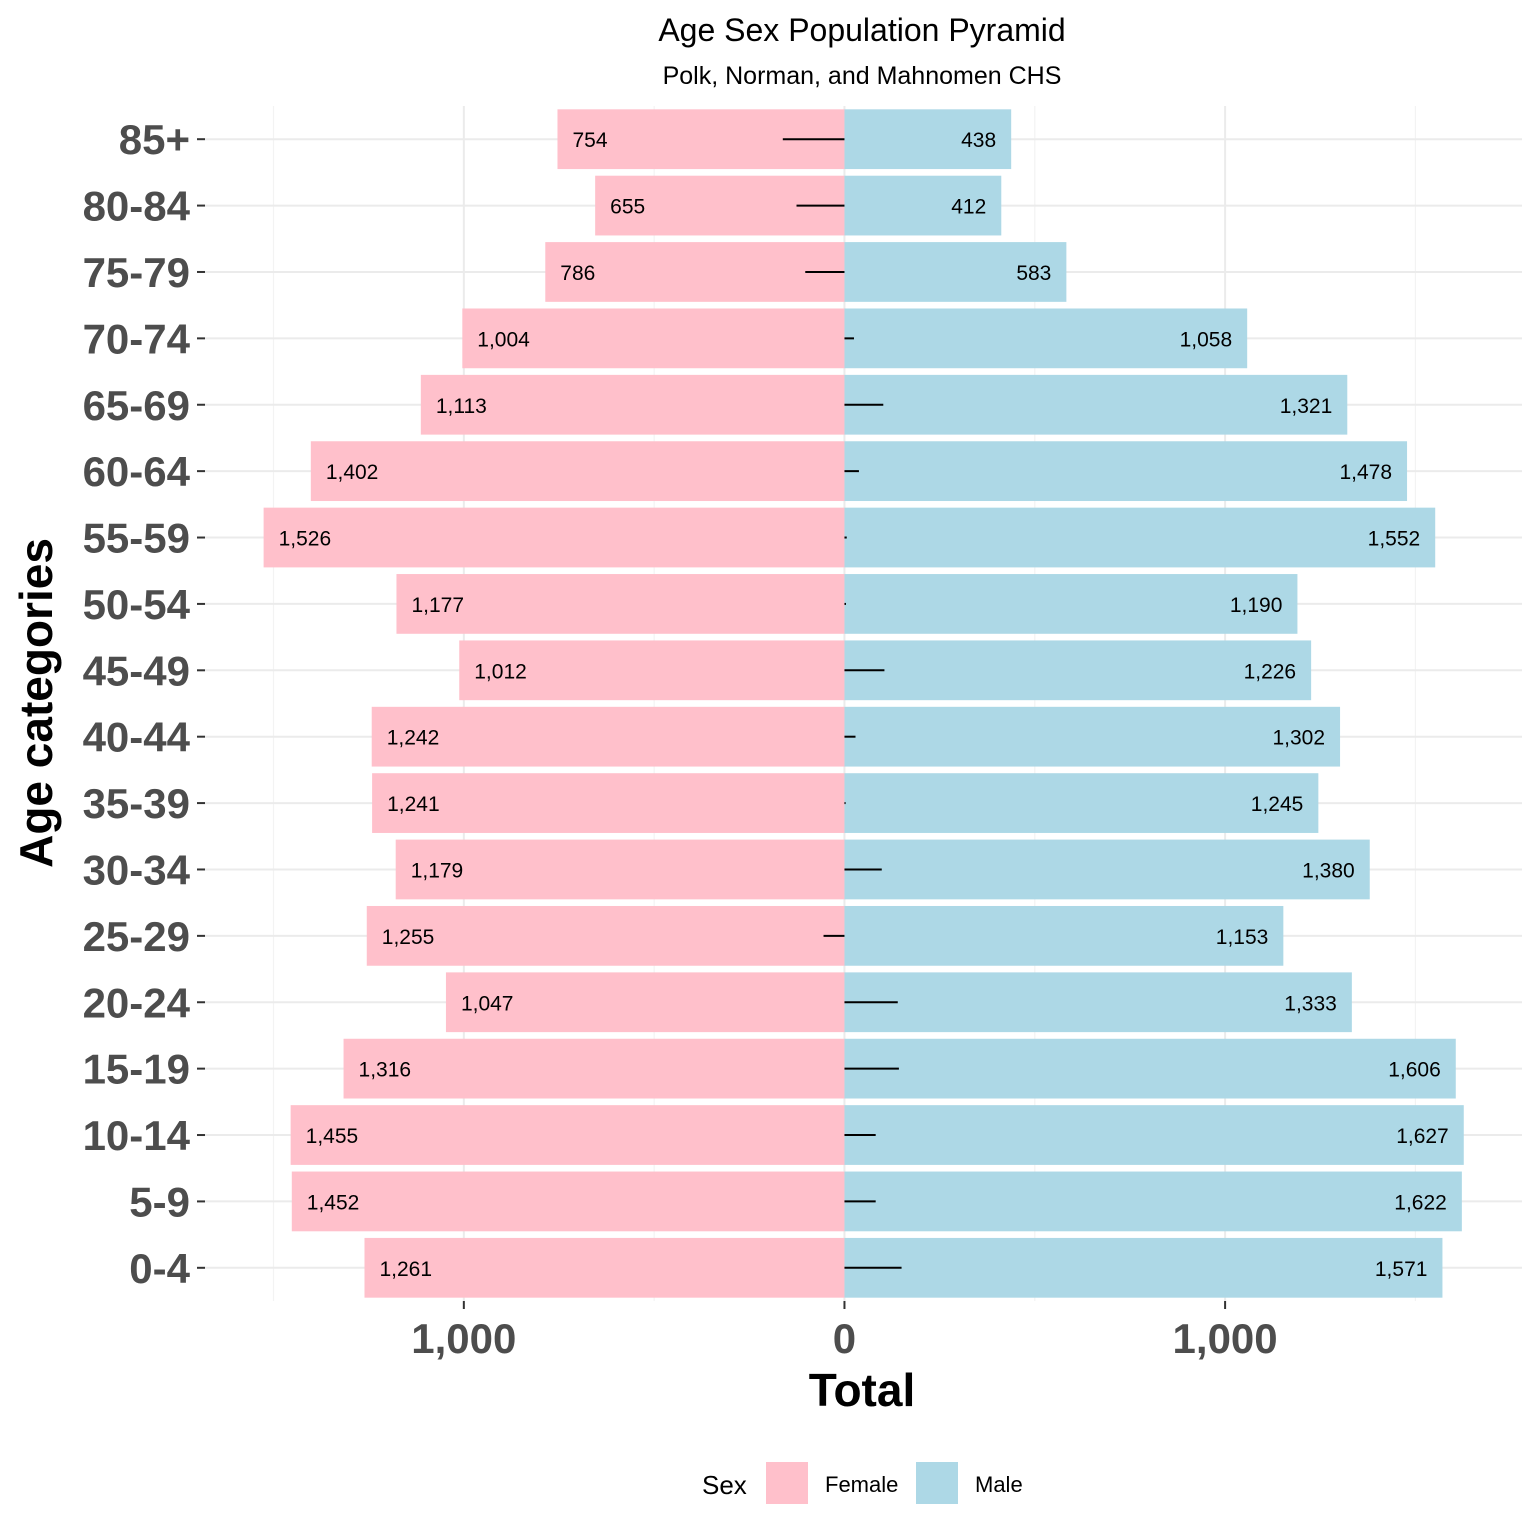 The image size is (1536, 1536). What do you see at coordinates (36, 703) in the screenshot?
I see `y-axis-title: Age categories` at bounding box center [36, 703].